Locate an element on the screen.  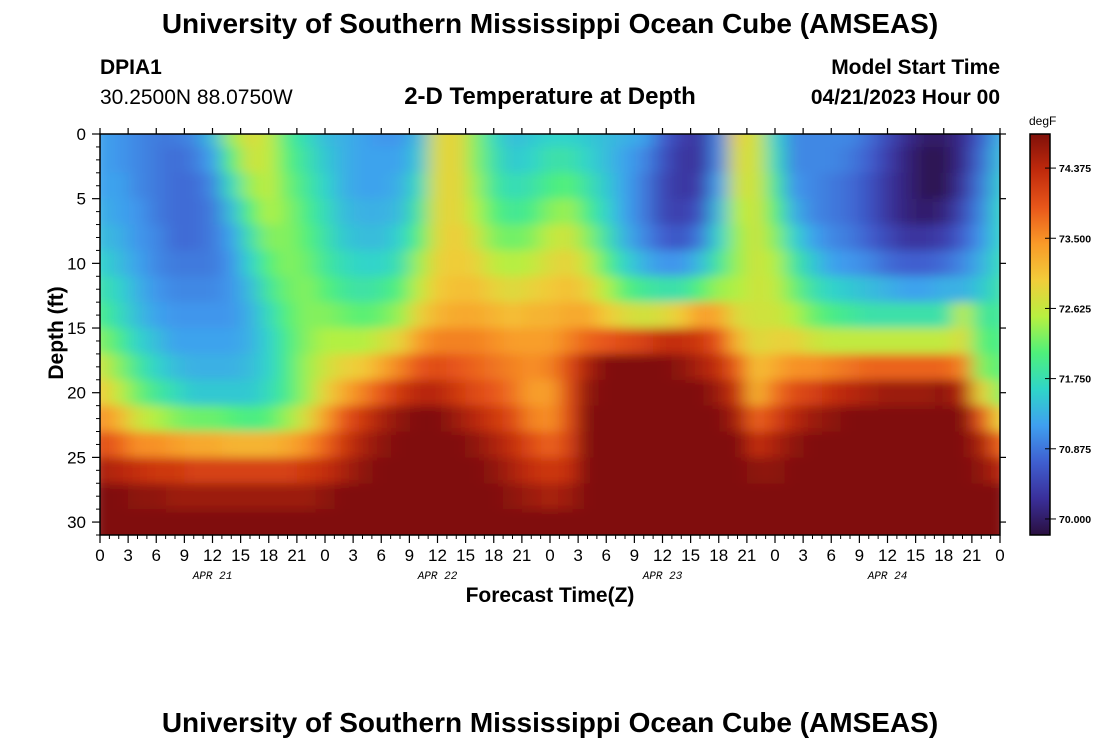
x-tick-label: 21 is located at coordinates (971, 555).